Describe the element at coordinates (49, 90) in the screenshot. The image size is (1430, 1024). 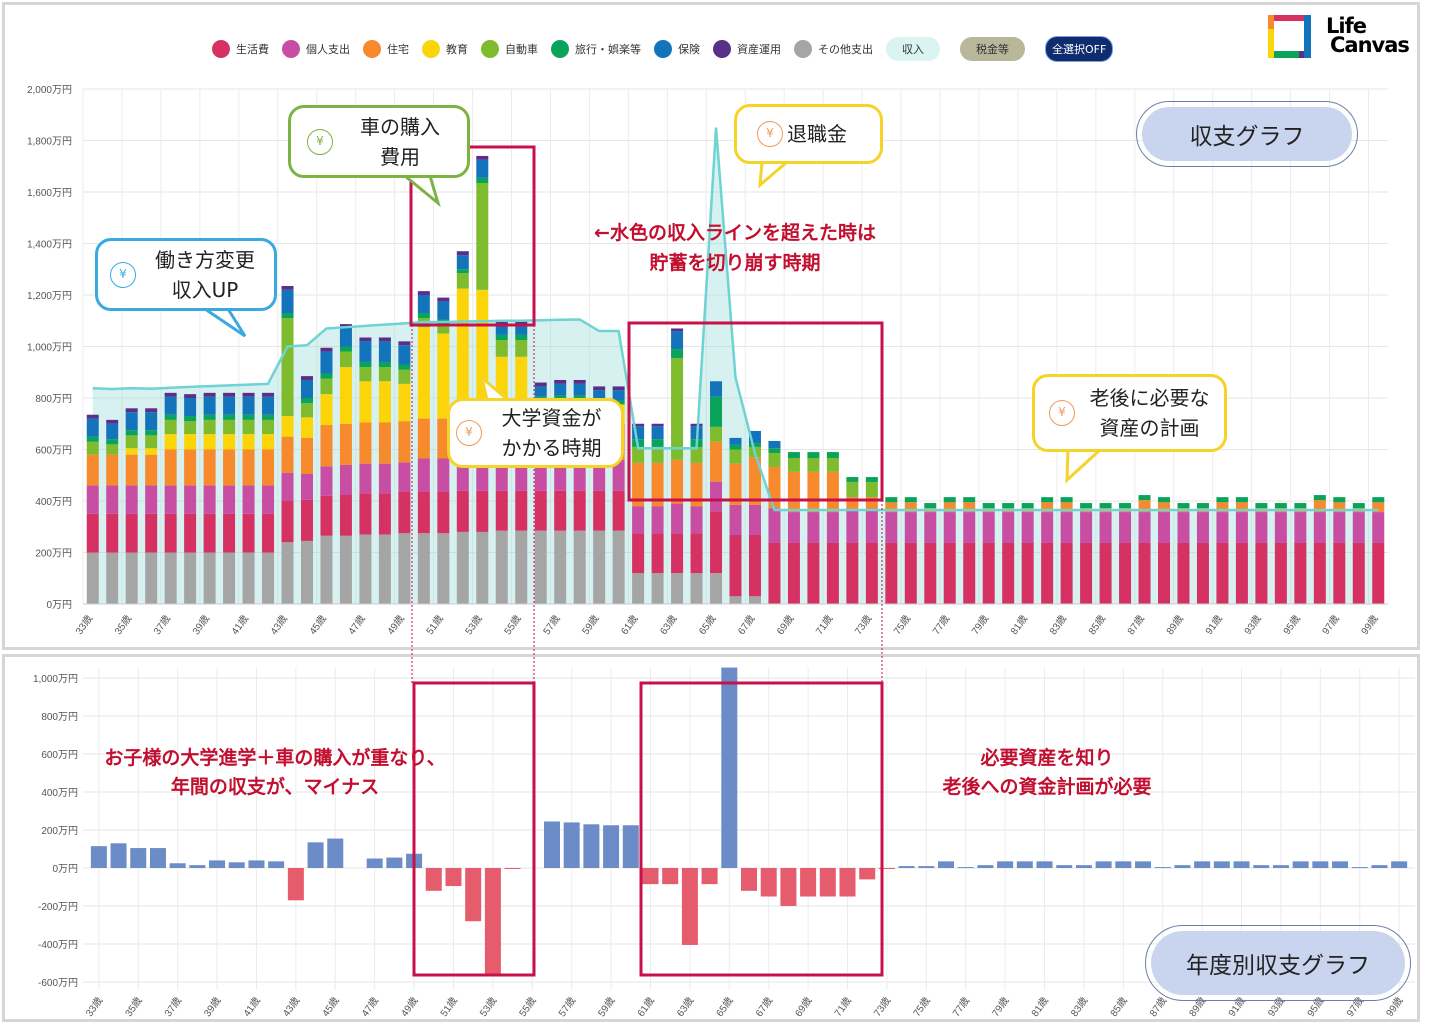
I see `y-tick-label: 2,000万円` at that location.